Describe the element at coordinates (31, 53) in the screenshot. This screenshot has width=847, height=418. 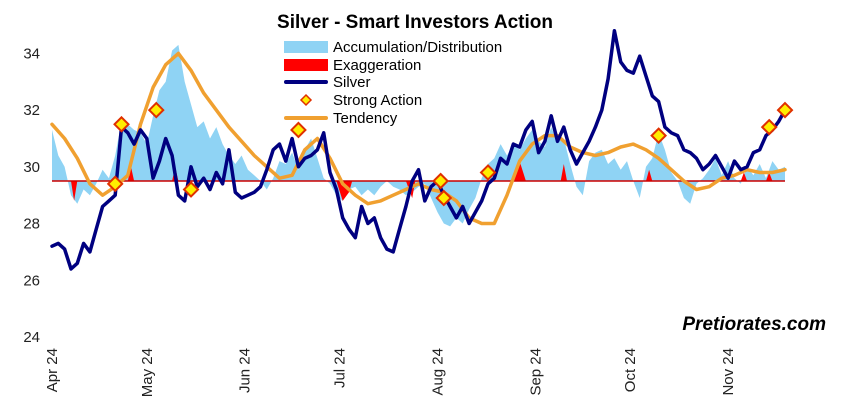
I see `y-tick-label-34: 34` at that location.